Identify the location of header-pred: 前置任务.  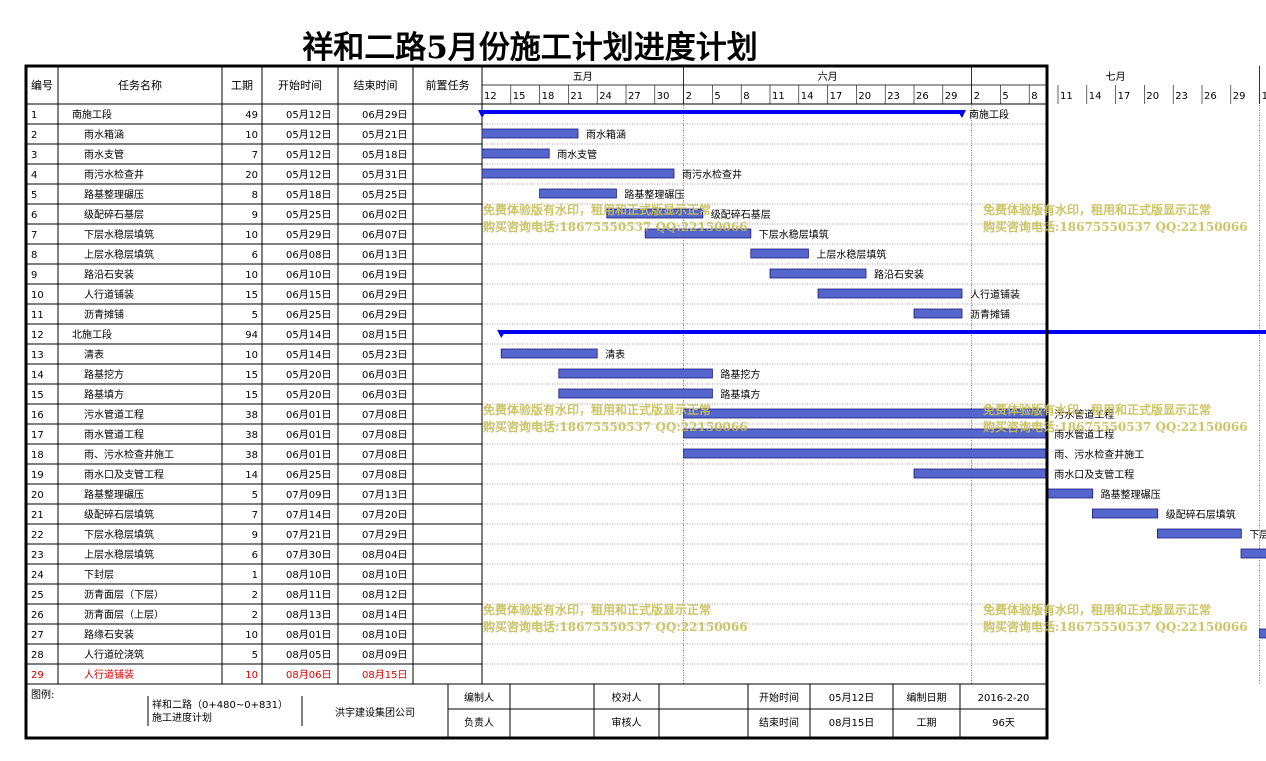
(448, 85).